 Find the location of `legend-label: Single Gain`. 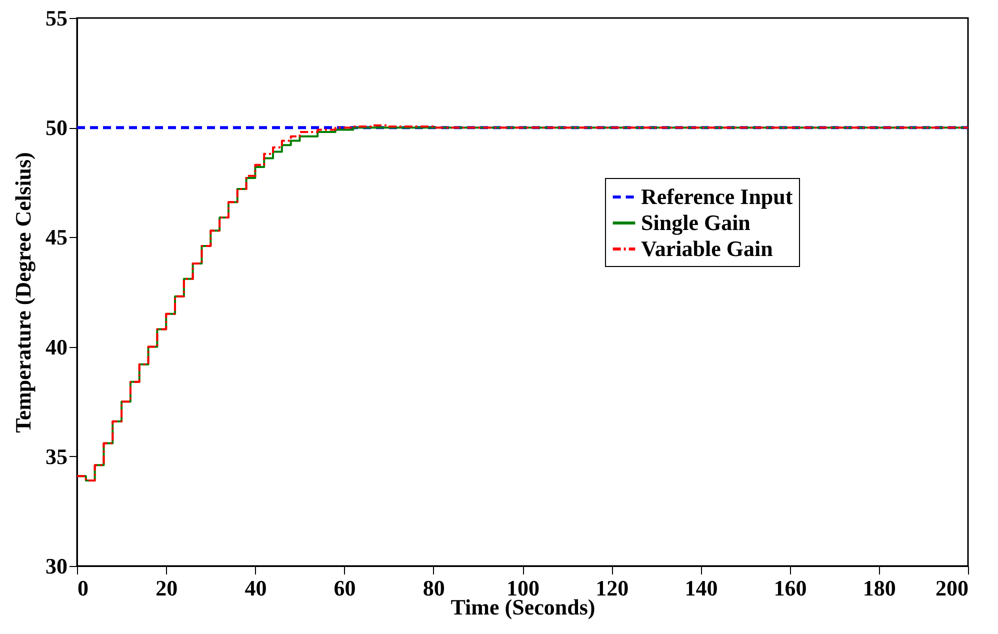

legend-label: Single Gain is located at coordinates (695, 222).